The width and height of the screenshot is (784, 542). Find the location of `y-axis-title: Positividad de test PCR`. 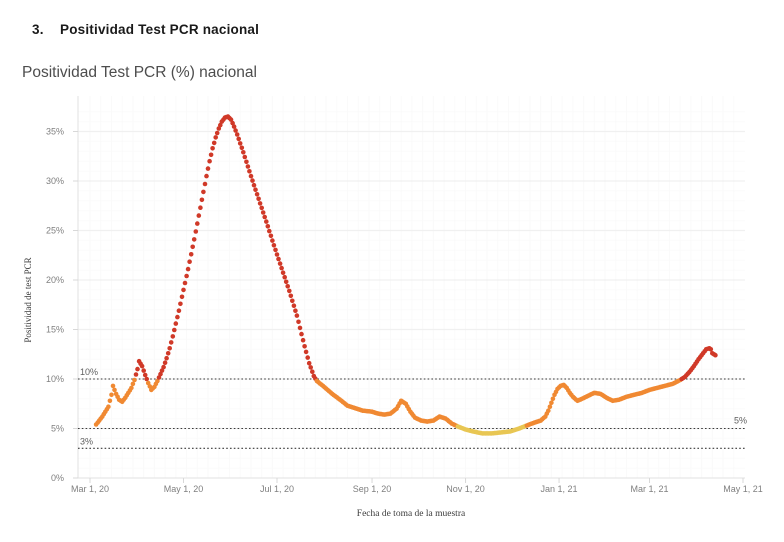

y-axis-title: Positividad de test PCR is located at coordinates (28, 299).